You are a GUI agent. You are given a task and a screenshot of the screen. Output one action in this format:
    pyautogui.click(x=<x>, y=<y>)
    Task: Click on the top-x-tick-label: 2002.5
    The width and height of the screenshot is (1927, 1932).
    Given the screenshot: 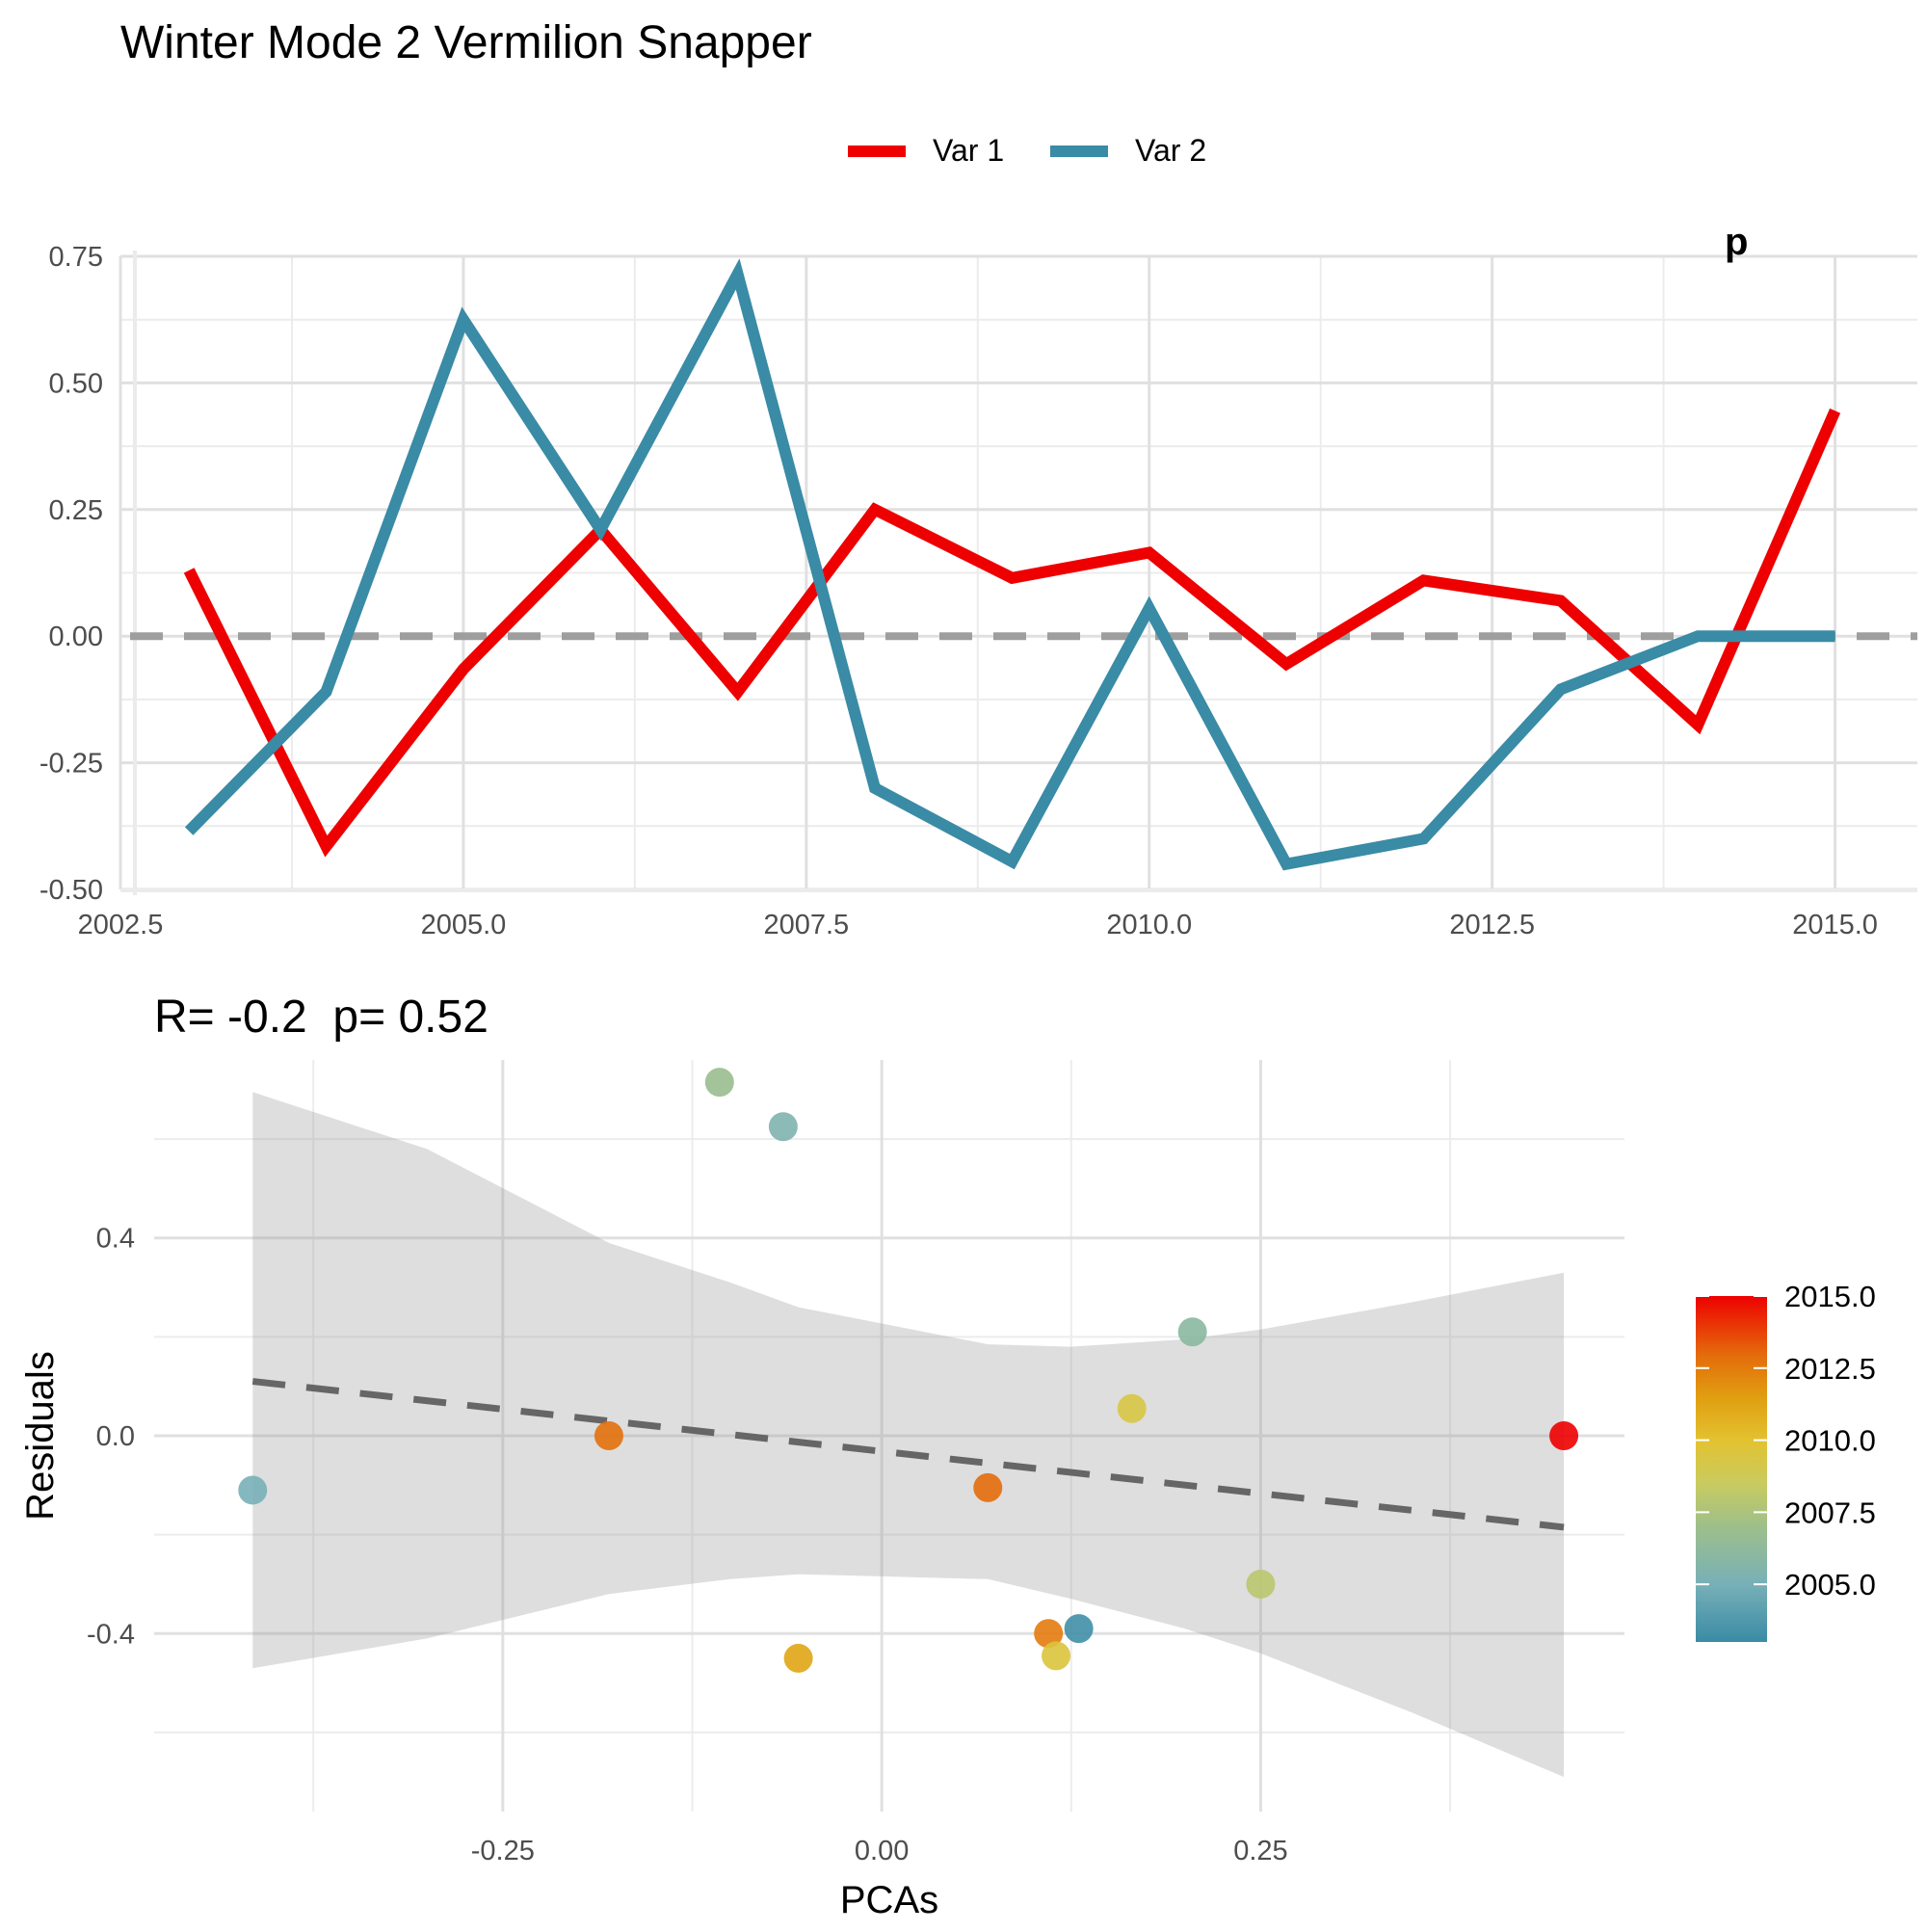 What is the action you would take?
    pyautogui.click(x=121, y=925)
    